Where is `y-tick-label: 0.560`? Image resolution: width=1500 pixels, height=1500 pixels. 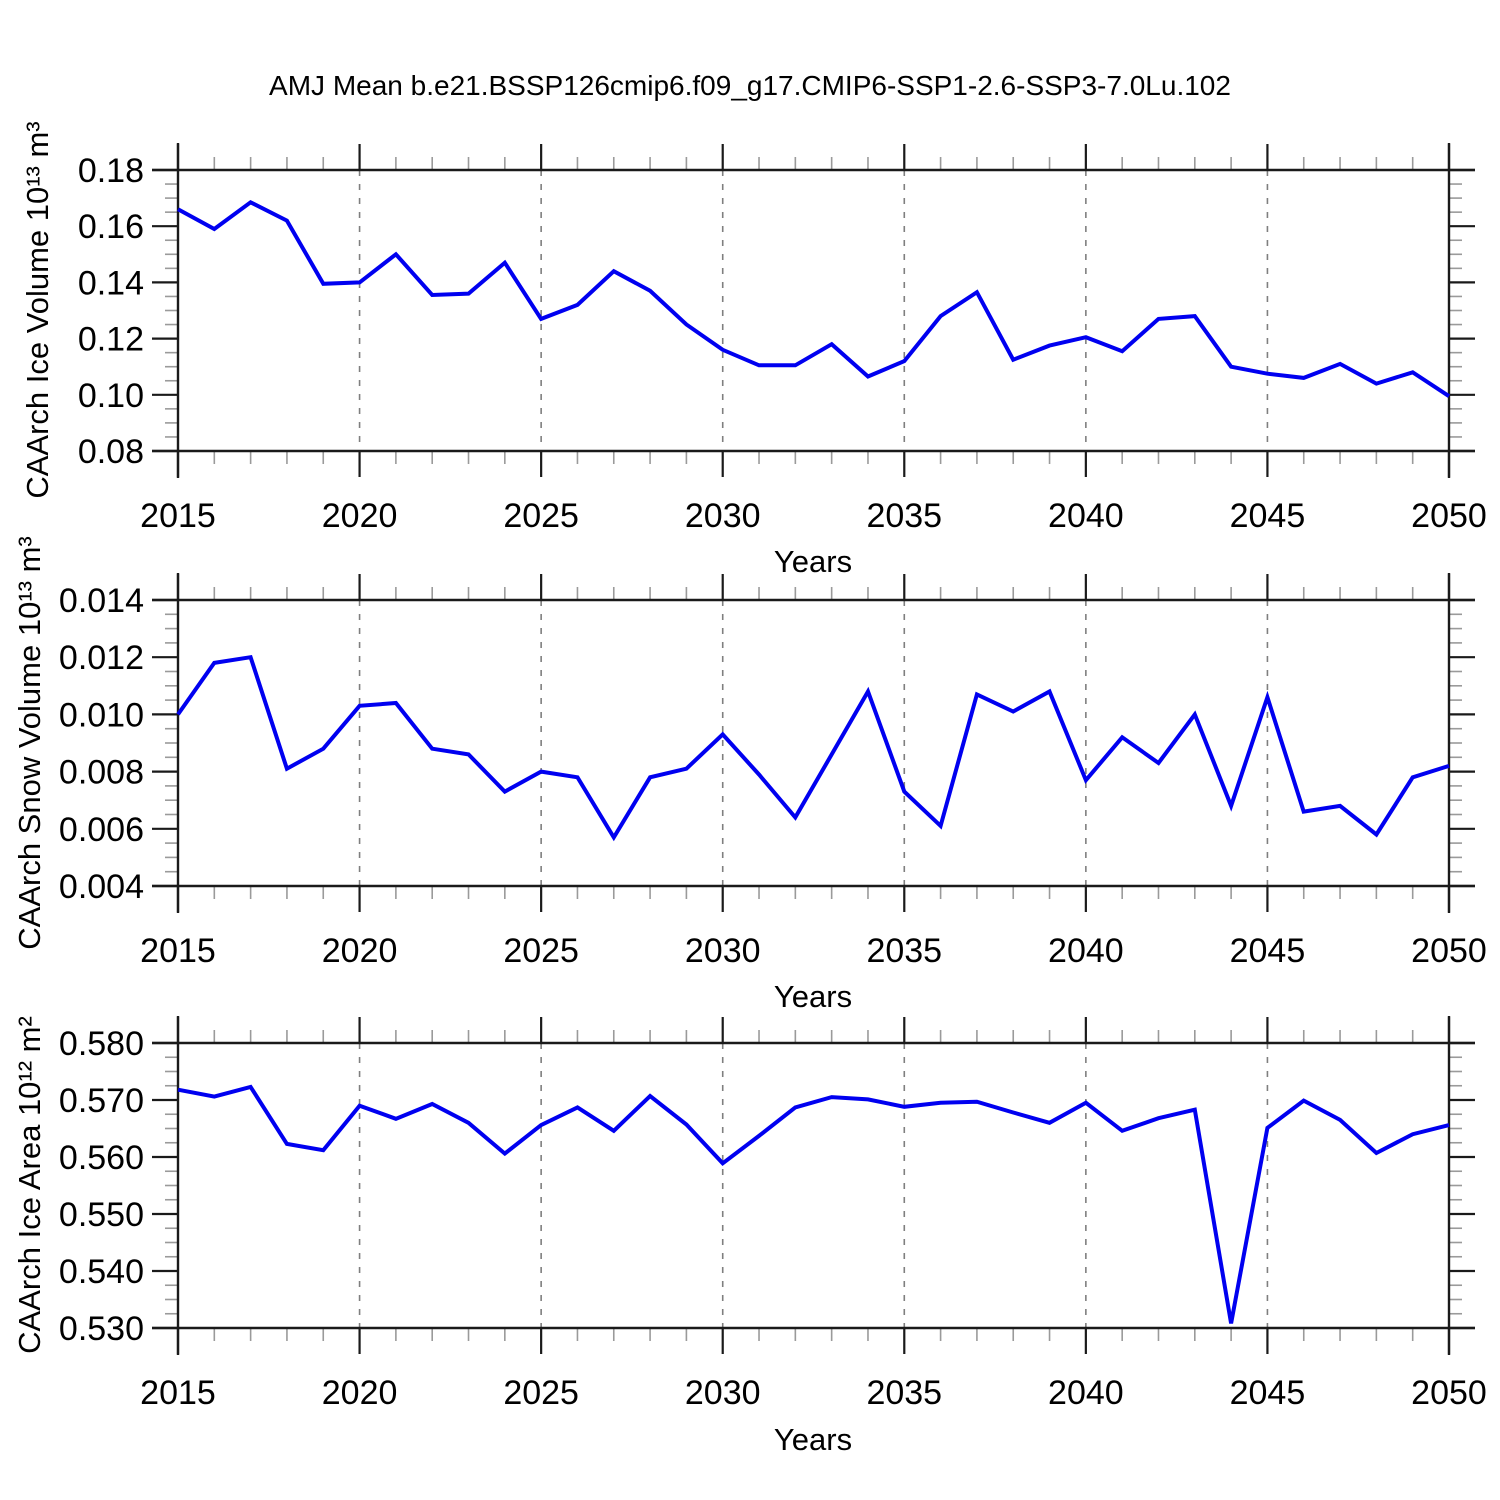
y-tick-label: 0.560 is located at coordinates (101, 1158).